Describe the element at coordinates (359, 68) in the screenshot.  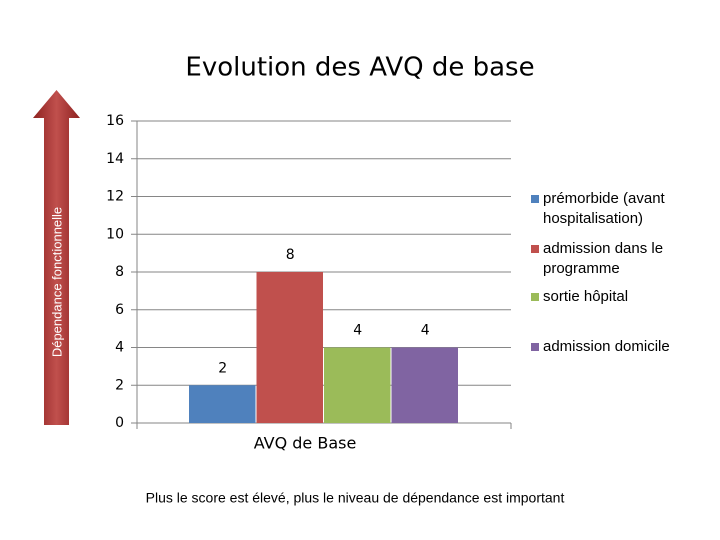
I see `chart-title: Evolution des AVQ de base` at that location.